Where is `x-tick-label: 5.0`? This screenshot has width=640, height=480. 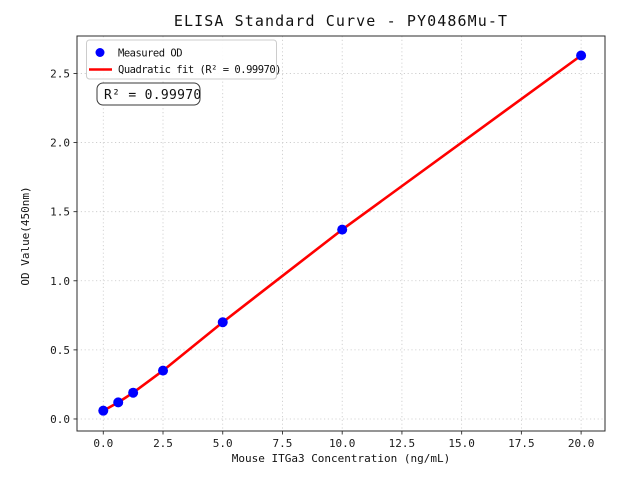
x-tick-label: 5.0 is located at coordinates (223, 443).